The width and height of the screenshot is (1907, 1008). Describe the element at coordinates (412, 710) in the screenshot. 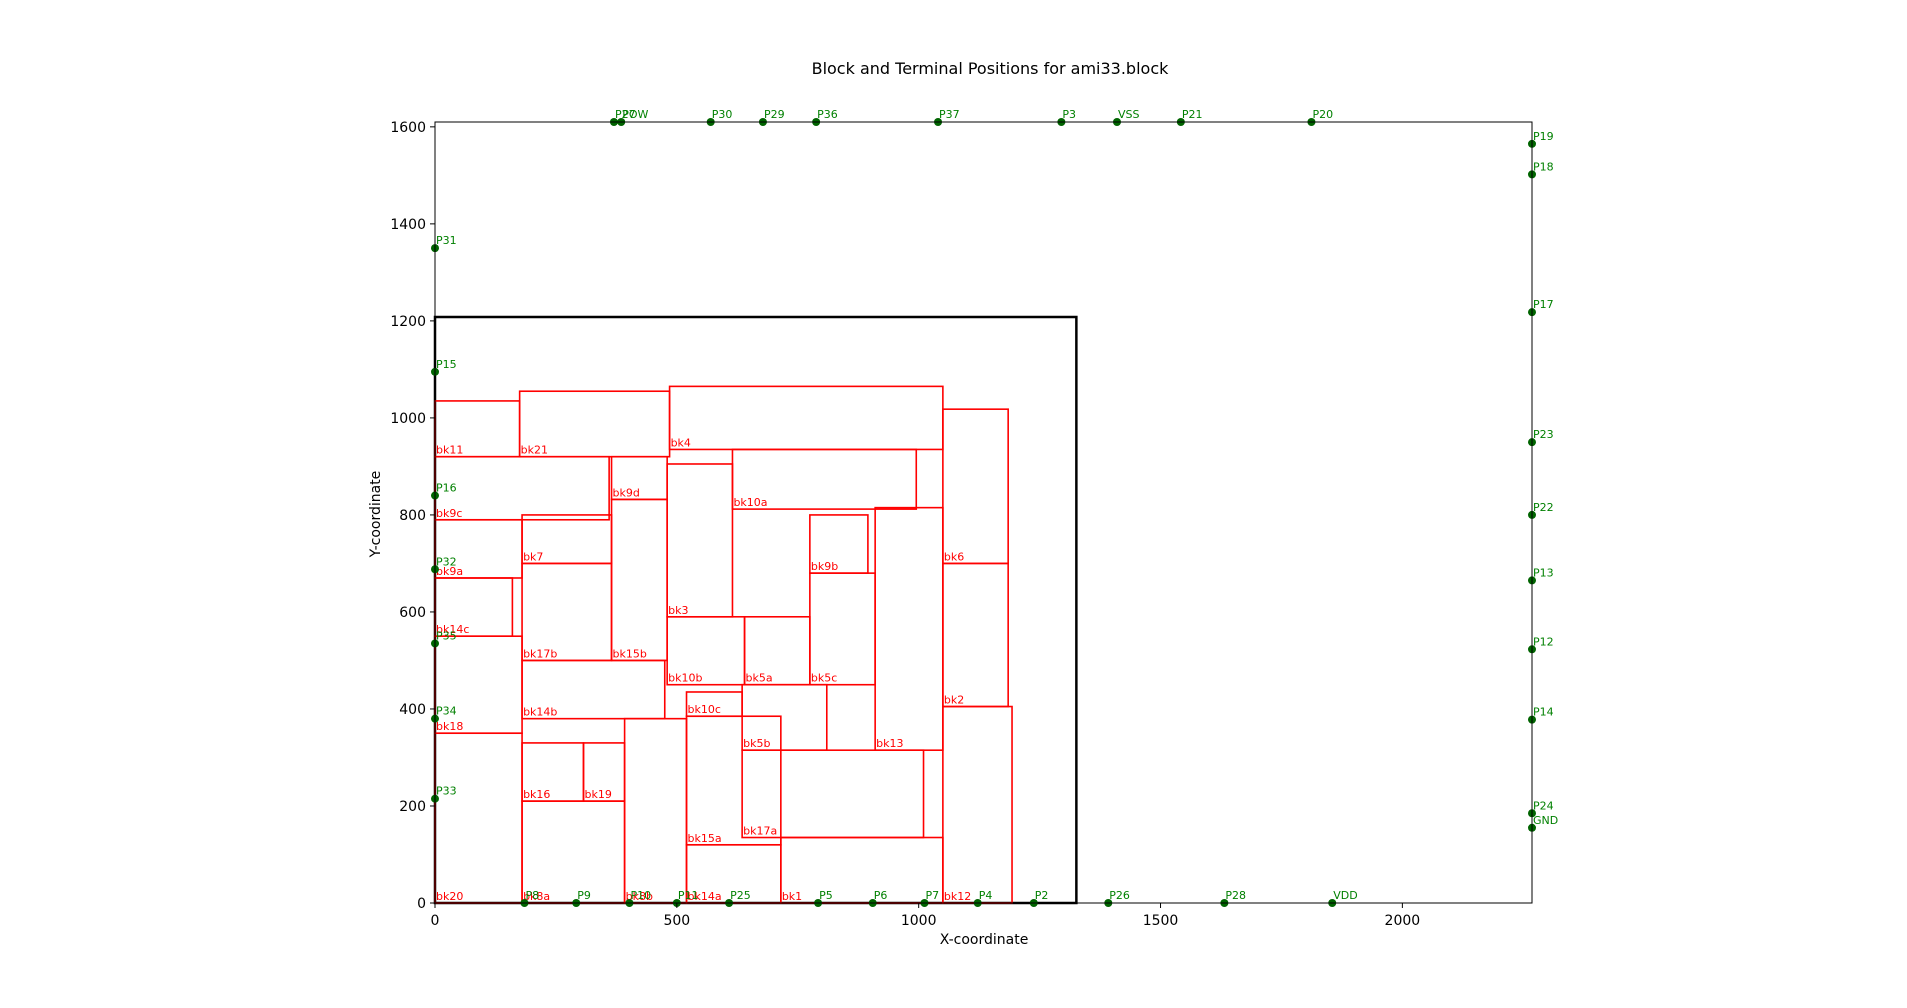

I see `y-tick-label-400: 400` at that location.